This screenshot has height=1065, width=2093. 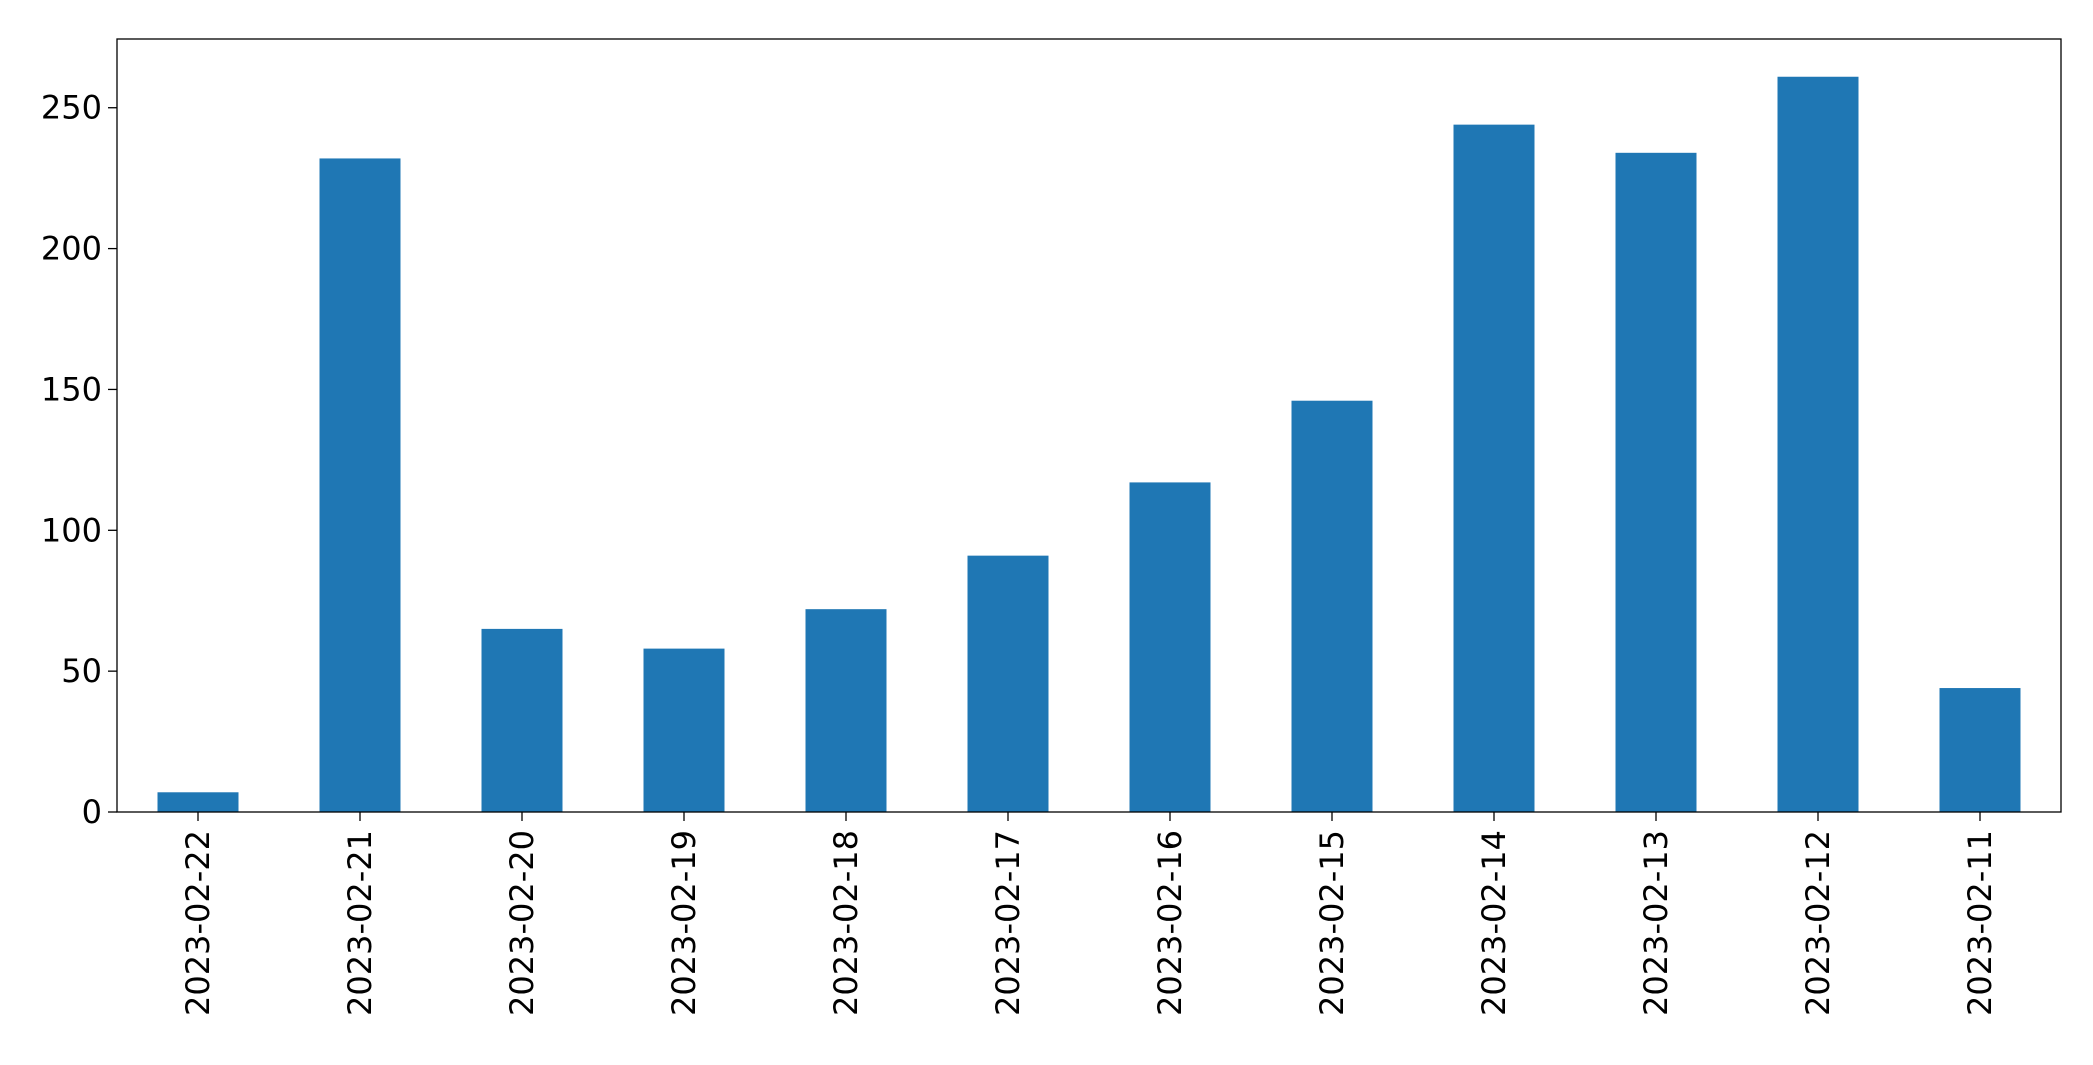 What do you see at coordinates (81, 671) in the screenshot?
I see `y-tick-label: 50` at bounding box center [81, 671].